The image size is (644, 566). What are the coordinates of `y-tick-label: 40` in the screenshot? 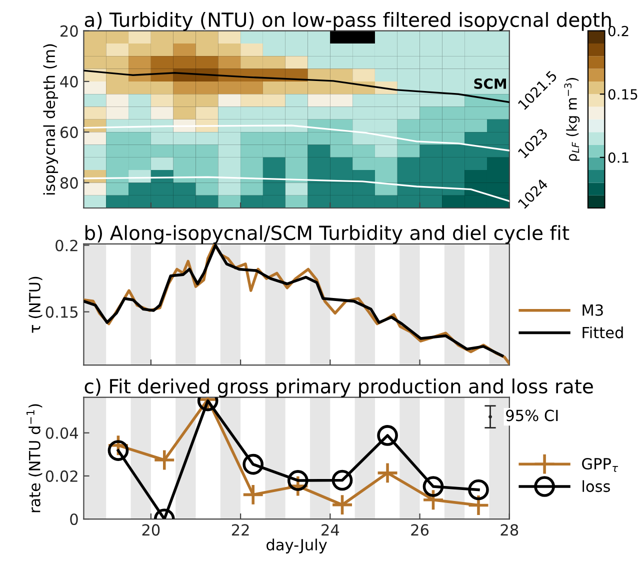 It's located at (69, 82).